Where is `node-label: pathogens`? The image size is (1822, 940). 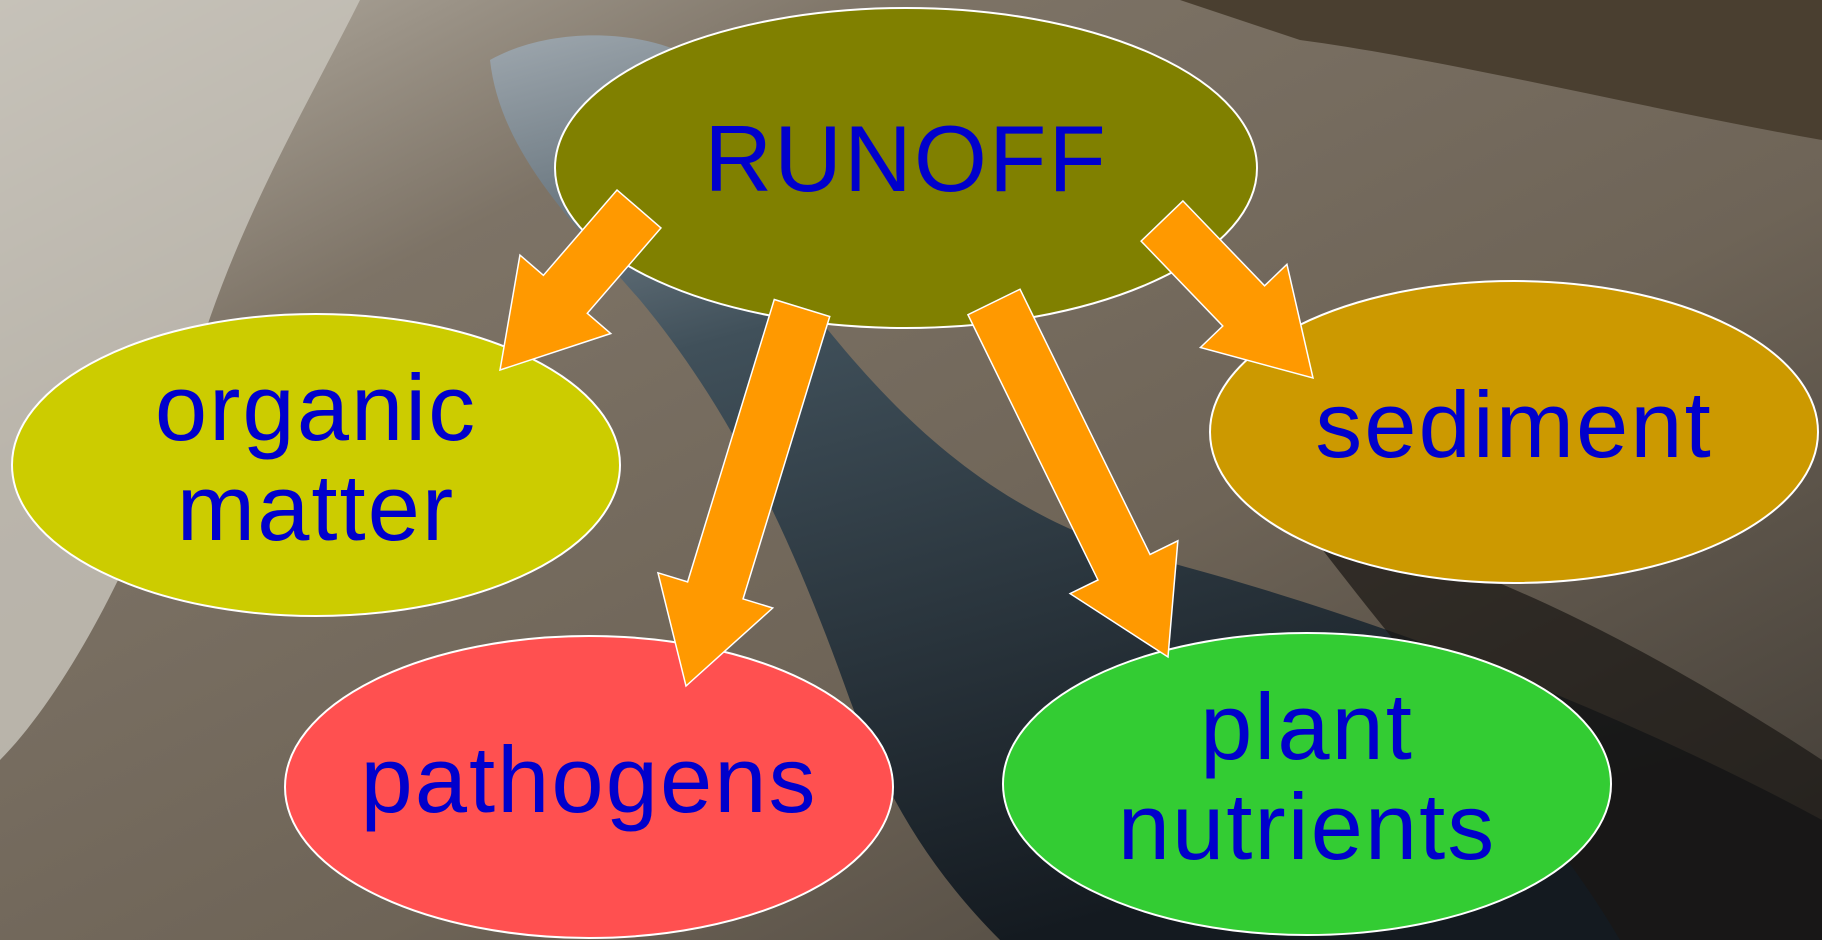
node-label: pathogens is located at coordinates (588, 779).